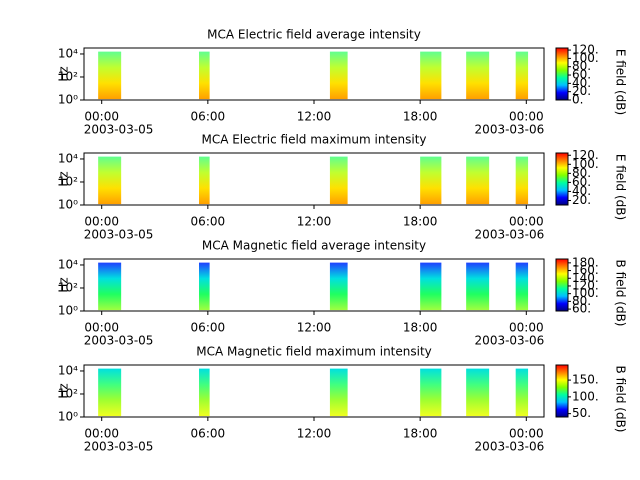  Describe the element at coordinates (585, 278) in the screenshot. I see `colorbar-tick-label: 140.` at that location.